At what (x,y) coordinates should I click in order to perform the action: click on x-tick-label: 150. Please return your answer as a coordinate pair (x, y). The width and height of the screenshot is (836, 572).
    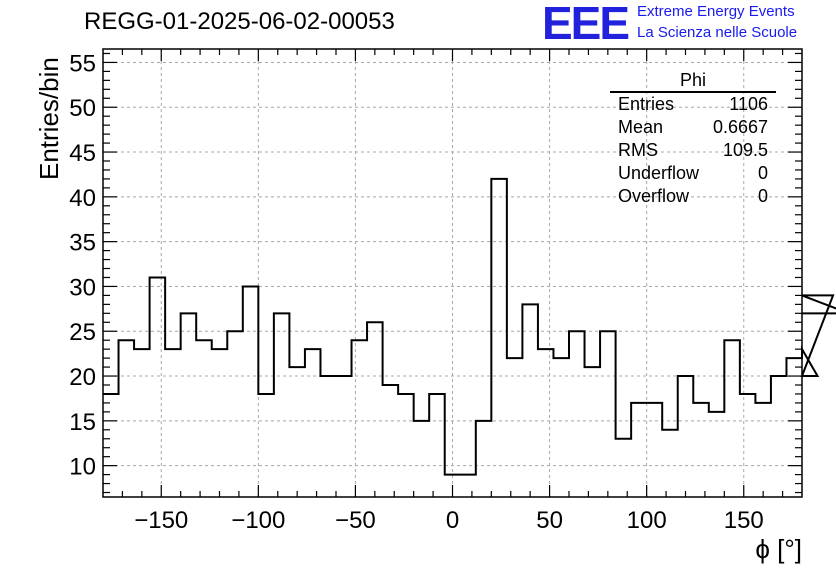
    Looking at the image, I should click on (744, 520).